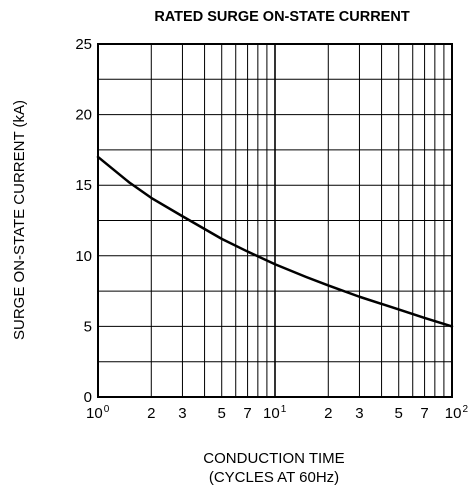  Describe the element at coordinates (88, 326) in the screenshot. I see `y-tick-label: 5` at that location.